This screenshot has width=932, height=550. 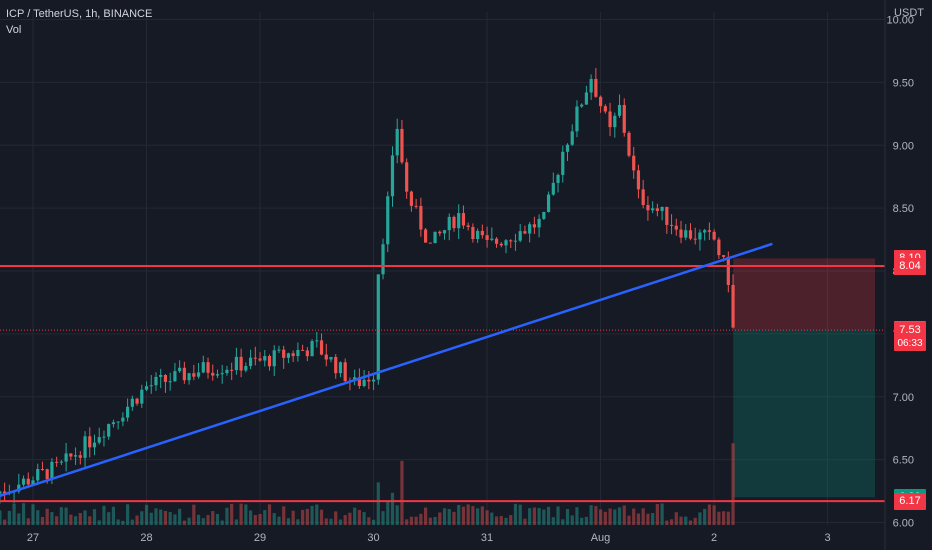 I want to click on x-tick-label: Aug, so click(x=601, y=538).